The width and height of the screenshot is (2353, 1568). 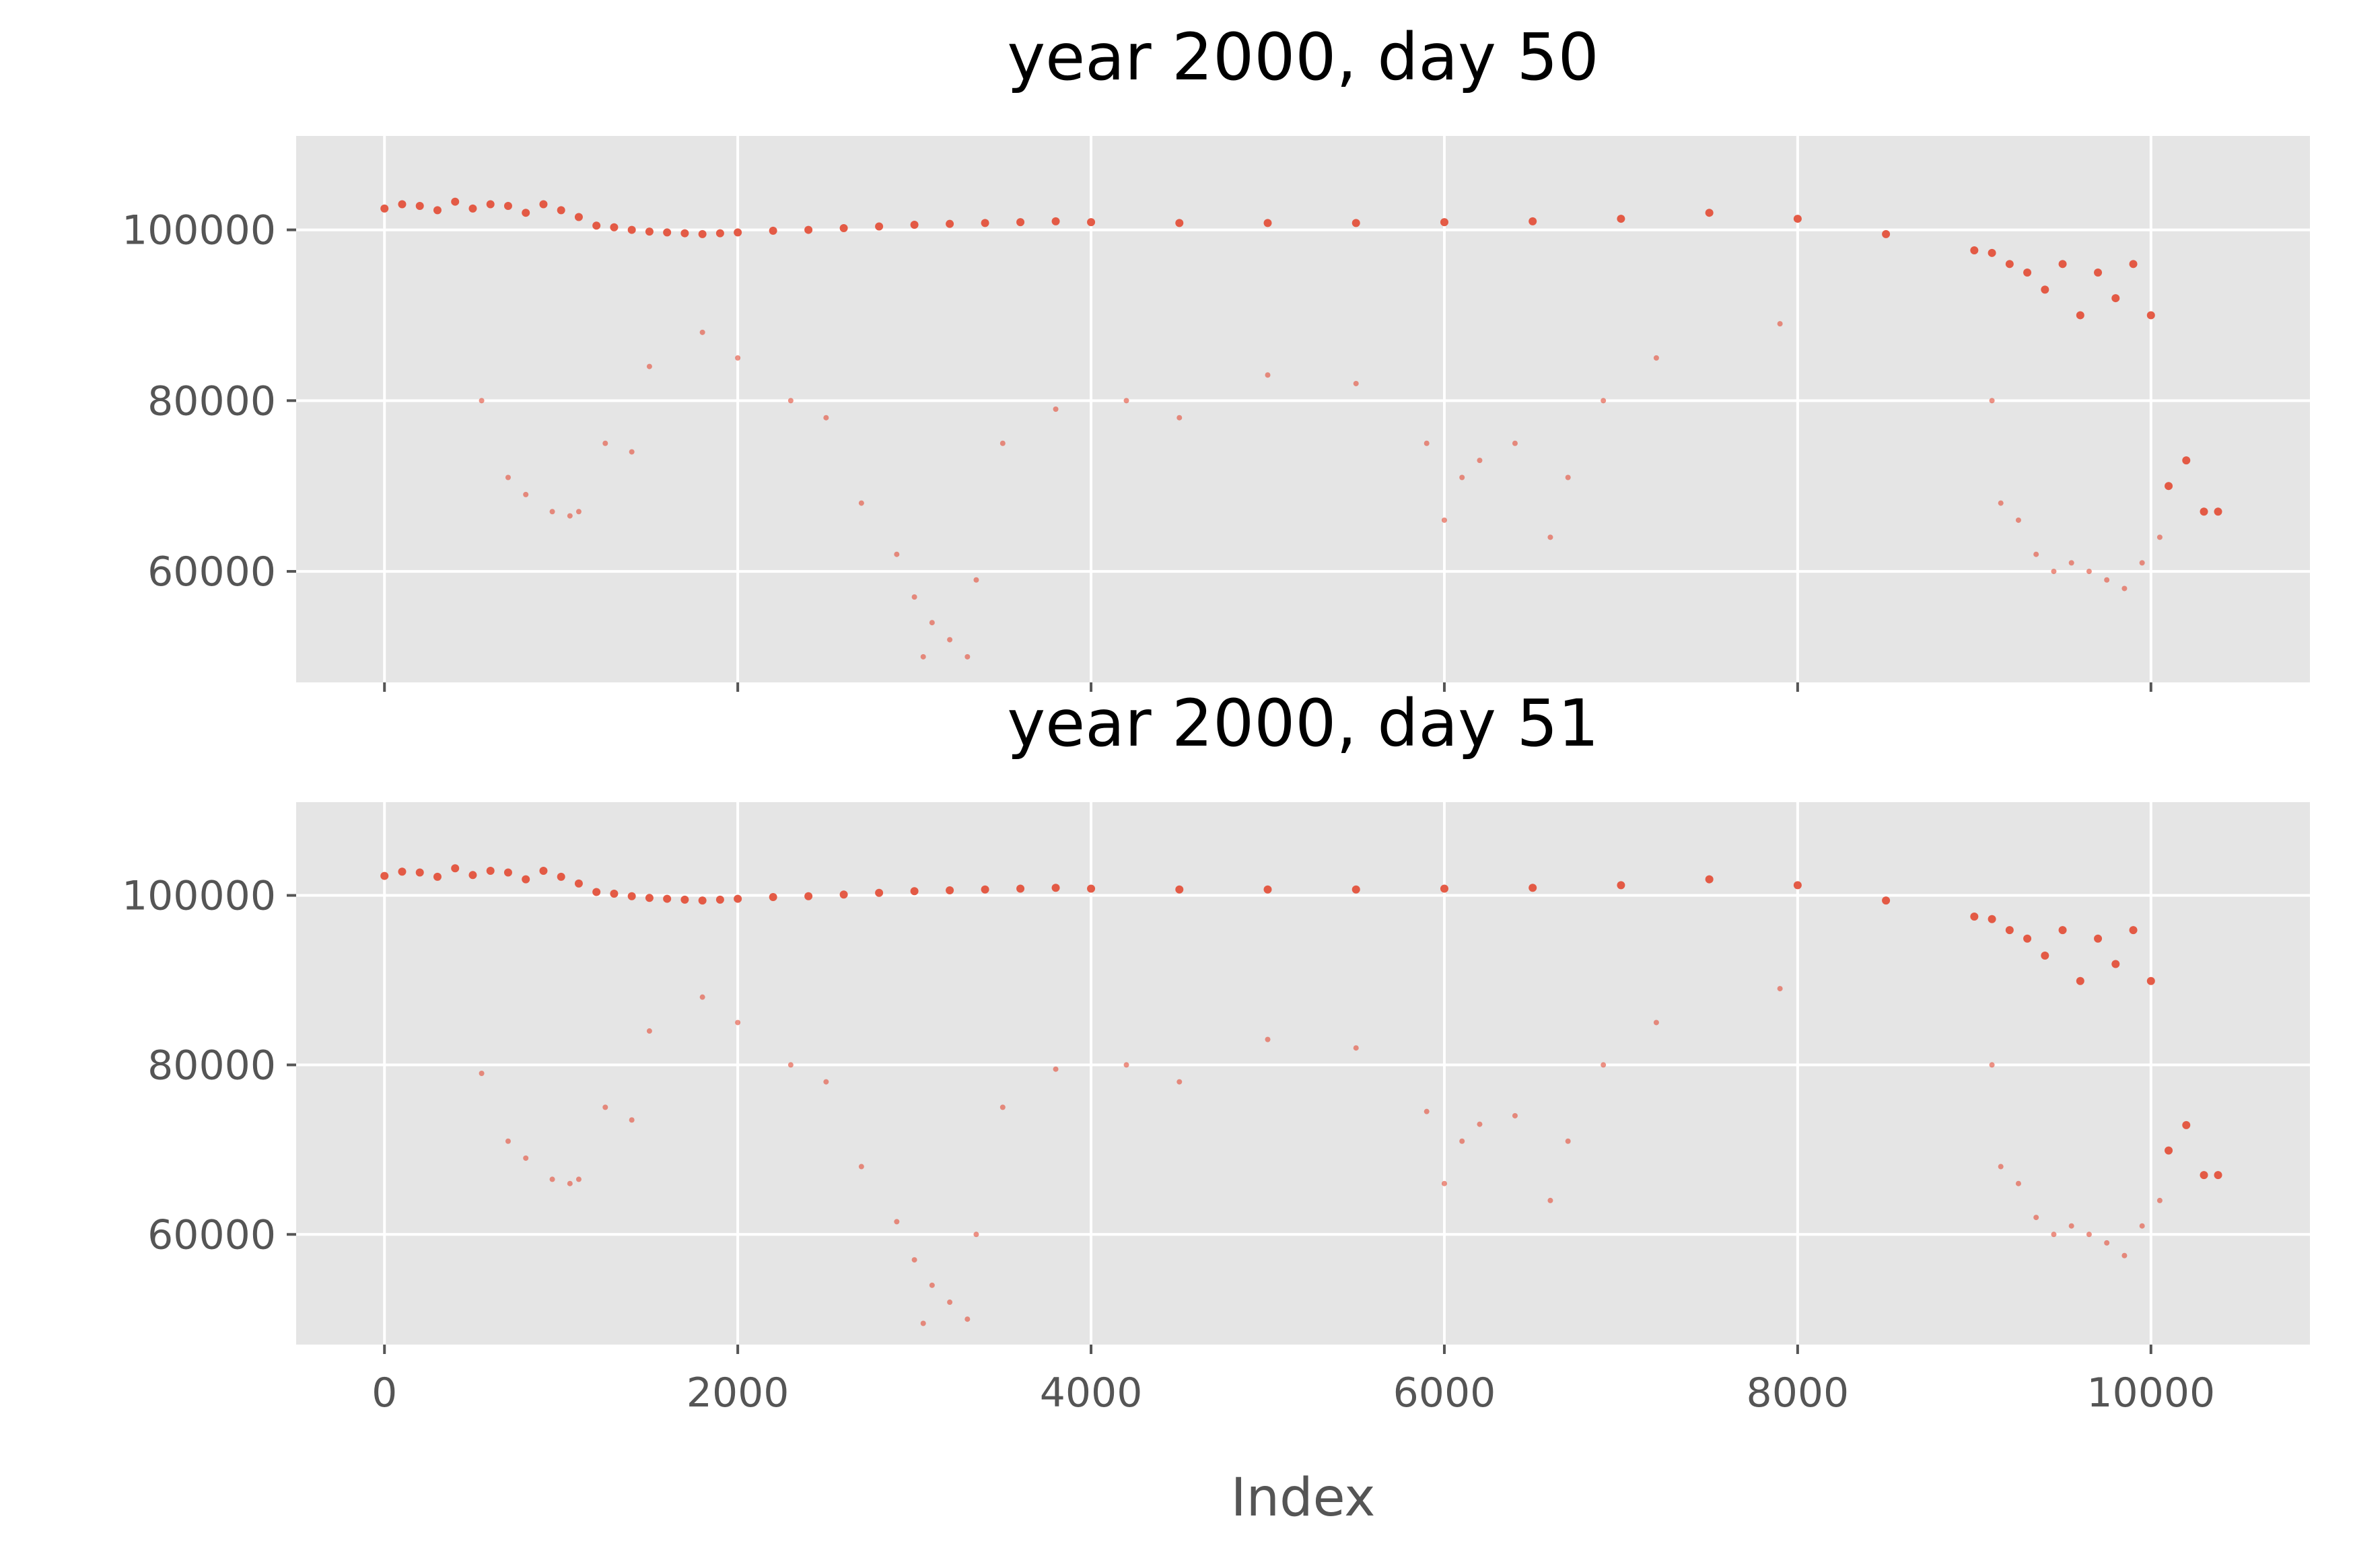 I want to click on x-tick-label: 10000, so click(x=2150, y=1393).